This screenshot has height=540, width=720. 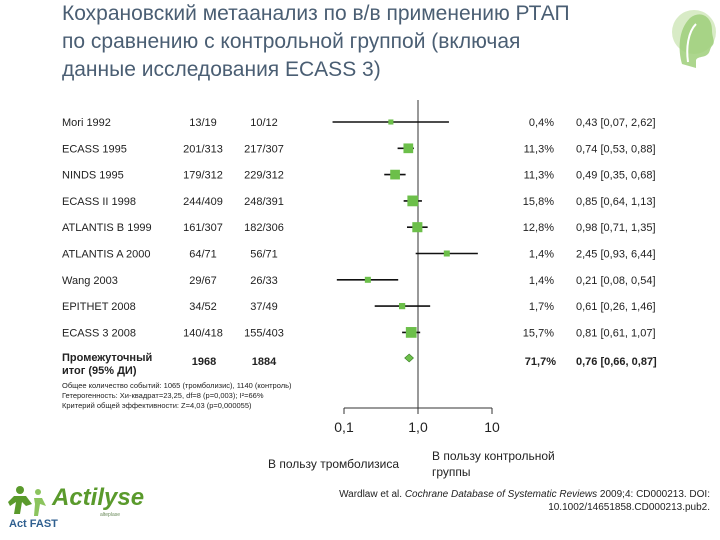 What do you see at coordinates (110, 515) in the screenshot?
I see `brand-tiny: alteplase` at bounding box center [110, 515].